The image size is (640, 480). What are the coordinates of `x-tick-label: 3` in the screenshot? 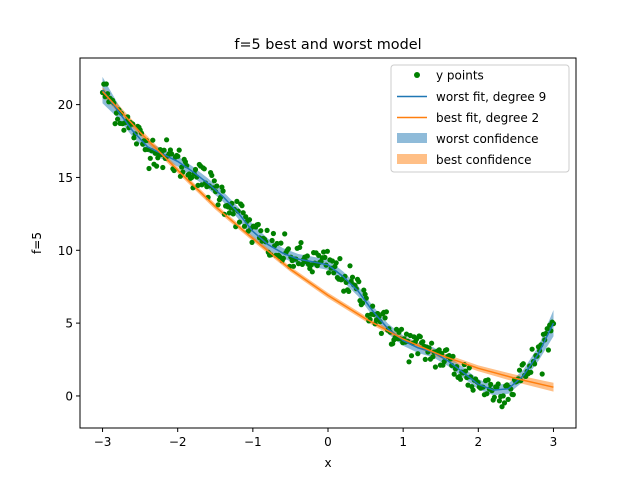 It's located at (554, 442).